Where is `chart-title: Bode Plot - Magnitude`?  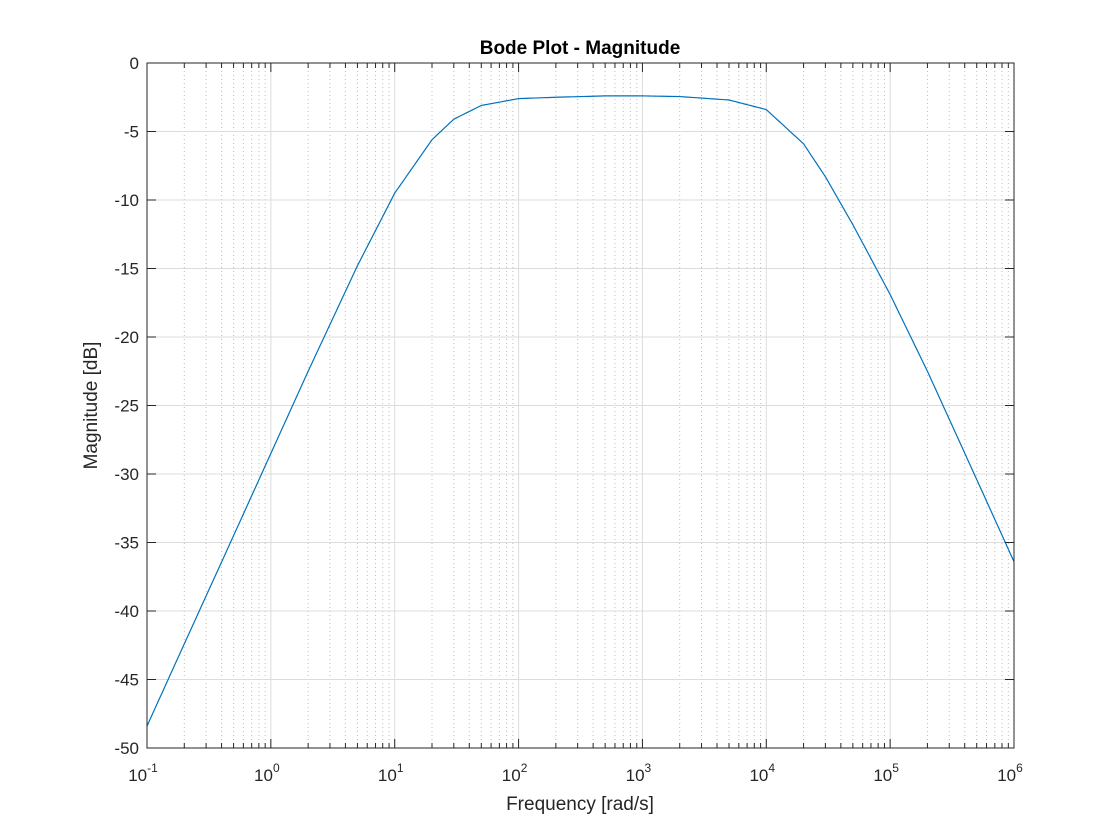 chart-title: Bode Plot - Magnitude is located at coordinates (580, 48).